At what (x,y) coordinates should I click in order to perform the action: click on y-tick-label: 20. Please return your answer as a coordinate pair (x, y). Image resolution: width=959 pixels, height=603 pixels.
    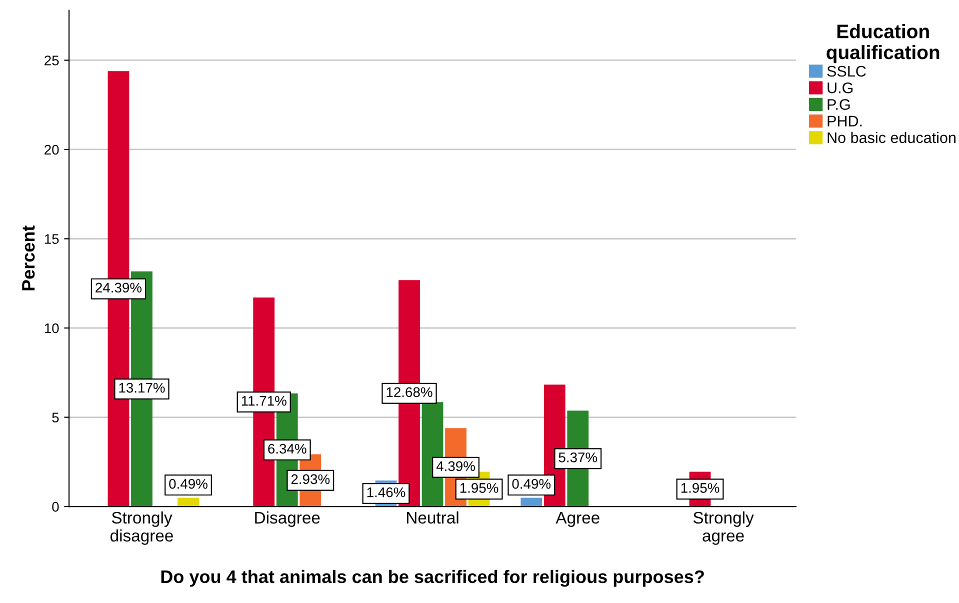
    Looking at the image, I should click on (51, 149).